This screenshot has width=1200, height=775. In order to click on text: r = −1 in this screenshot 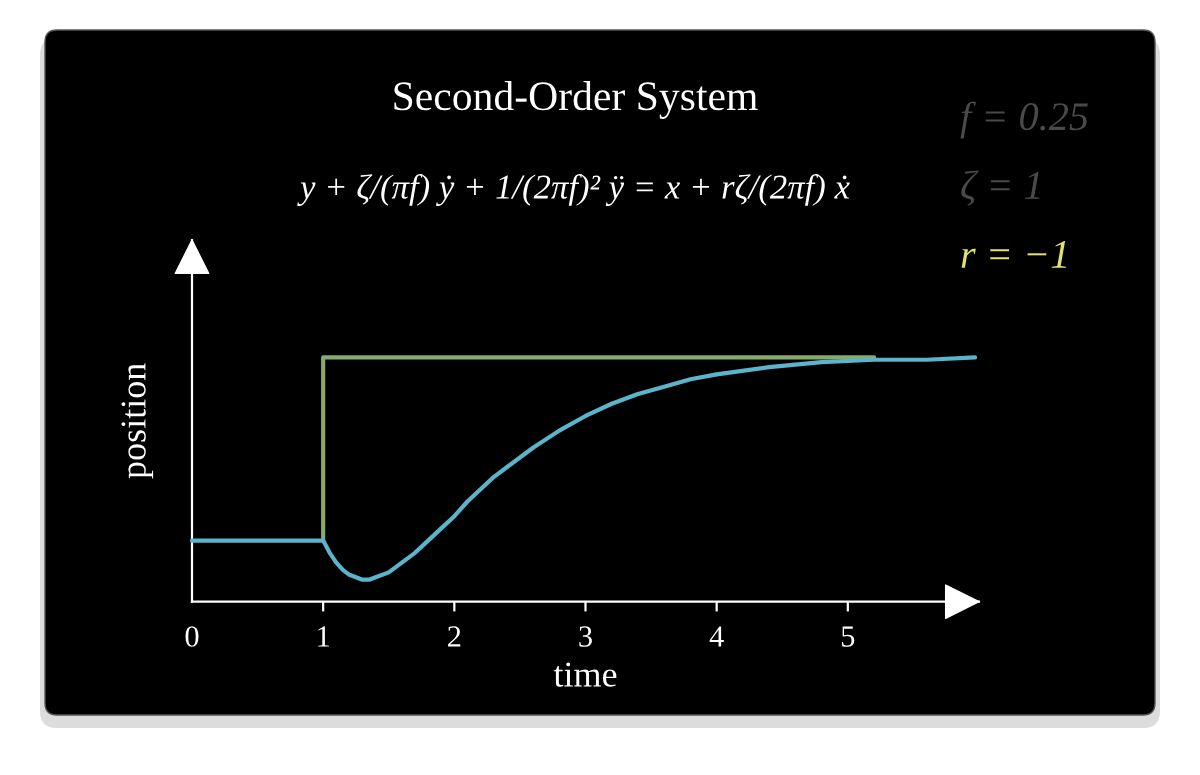, I will do `click(1013, 254)`.